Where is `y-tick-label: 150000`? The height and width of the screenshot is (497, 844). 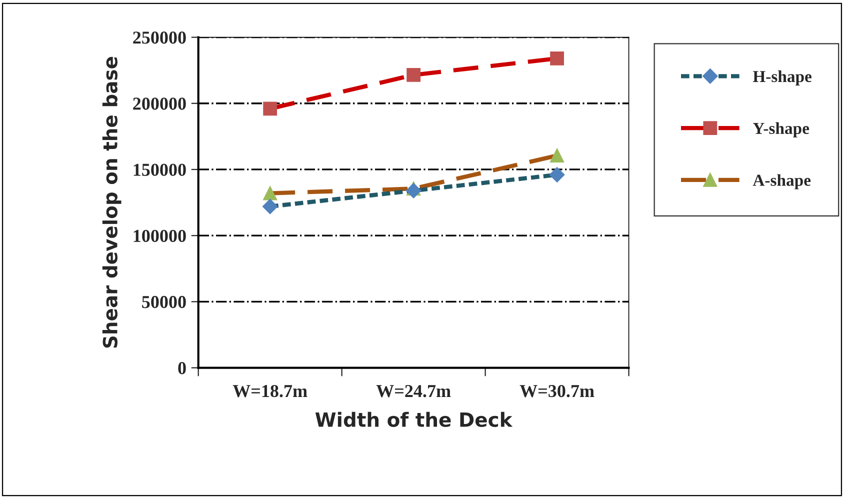
y-tick-label: 150000 is located at coordinates (160, 170).